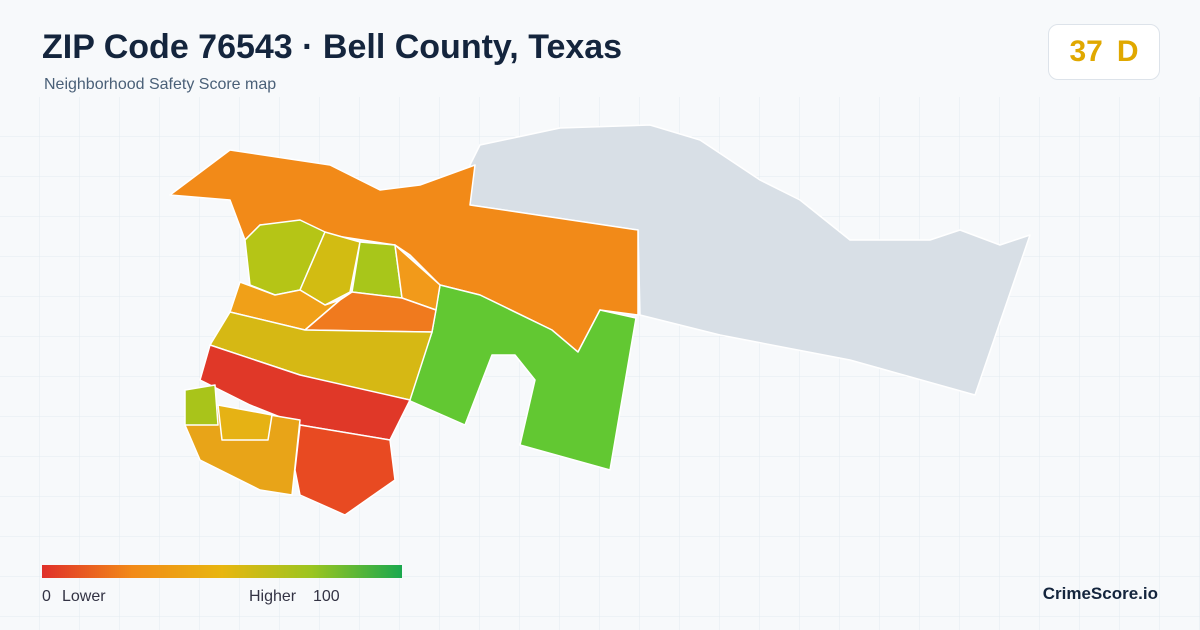 The height and width of the screenshot is (630, 1200). I want to click on legend-max-label: Higher, so click(273, 596).